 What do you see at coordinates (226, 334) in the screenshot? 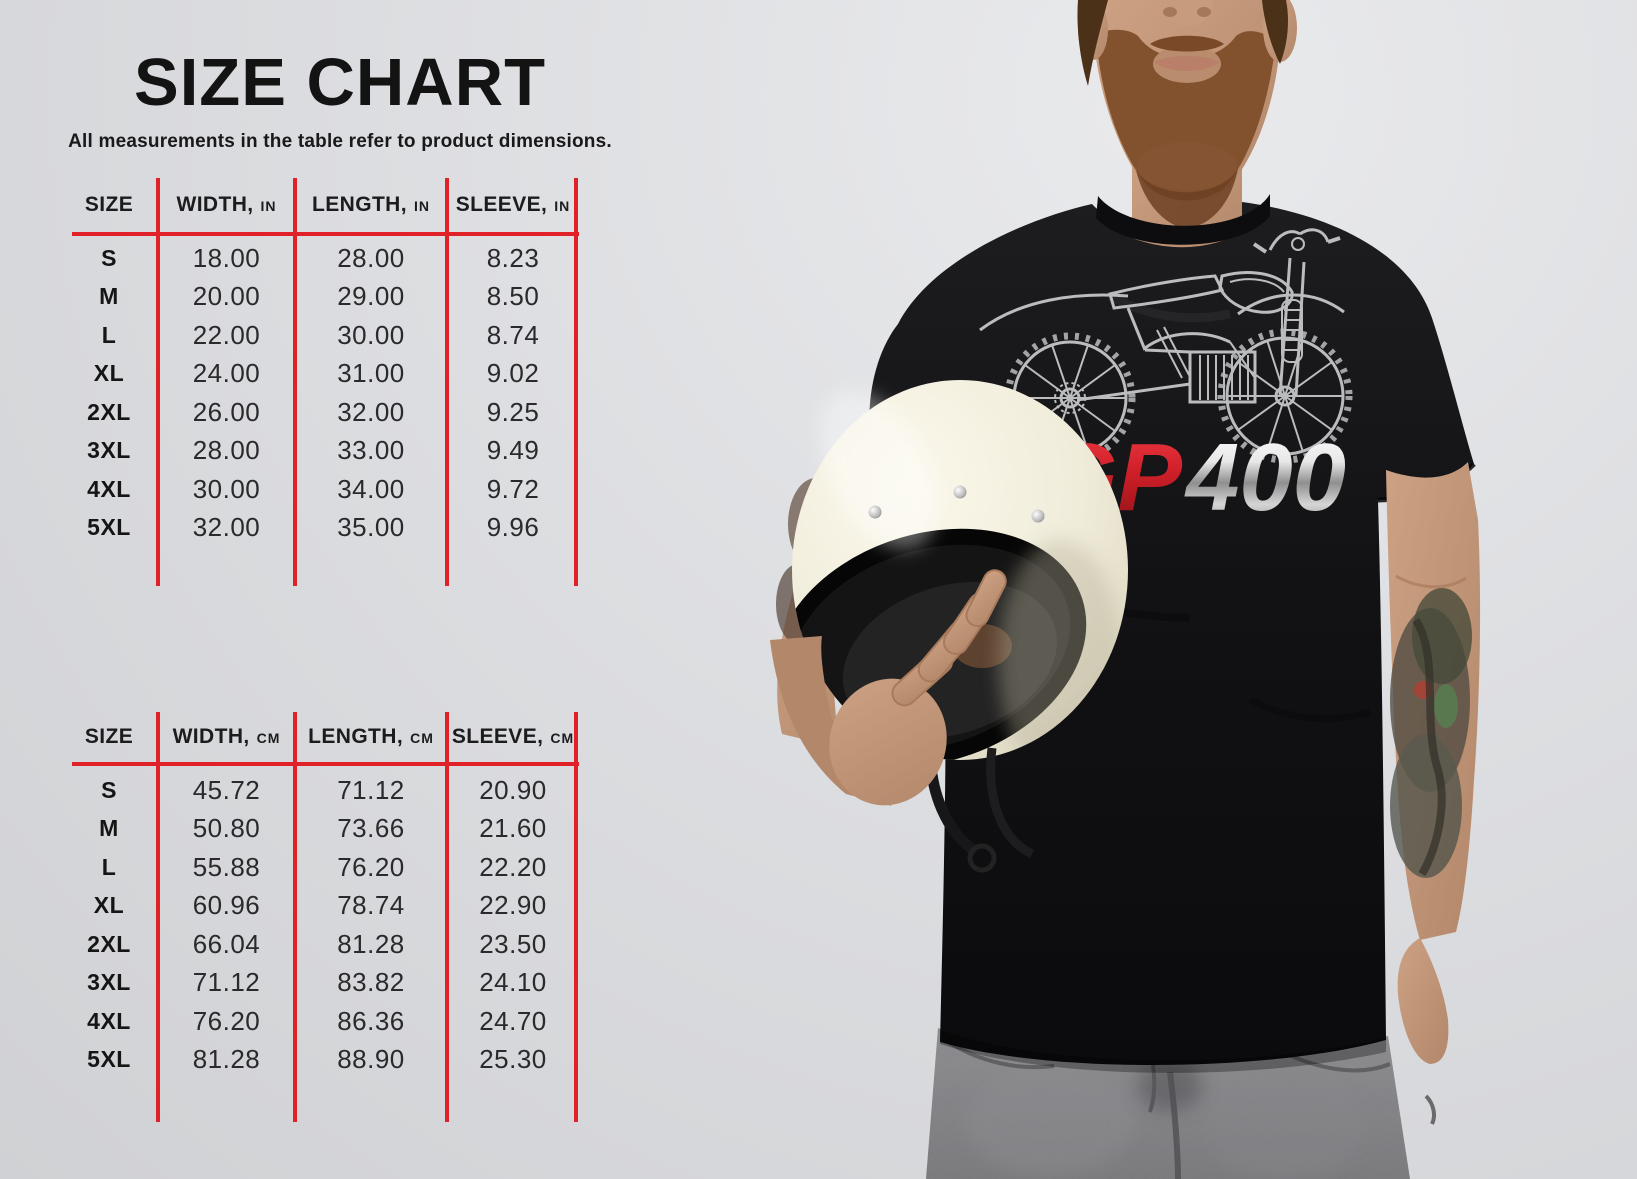
I see `measurement-cell: 22.00` at bounding box center [226, 334].